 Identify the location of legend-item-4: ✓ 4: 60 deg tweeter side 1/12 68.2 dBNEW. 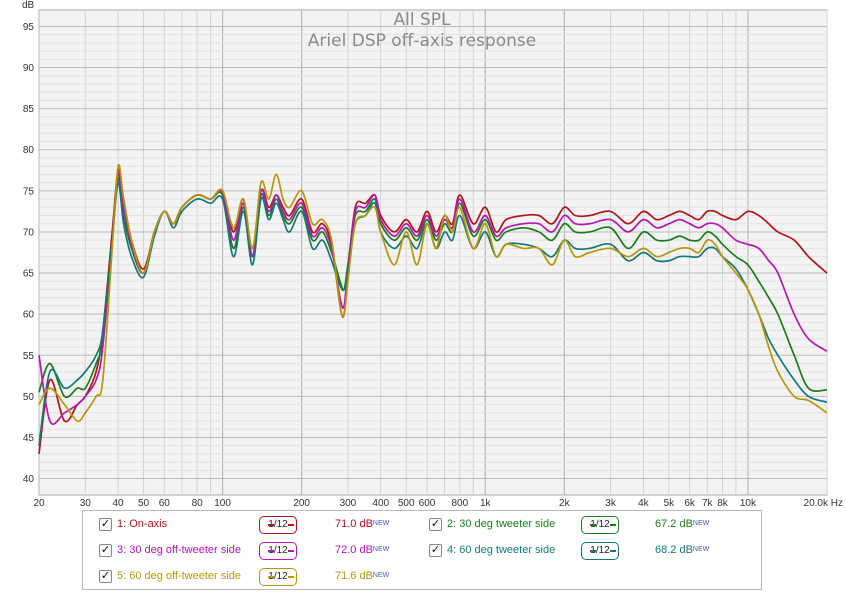
(589, 550).